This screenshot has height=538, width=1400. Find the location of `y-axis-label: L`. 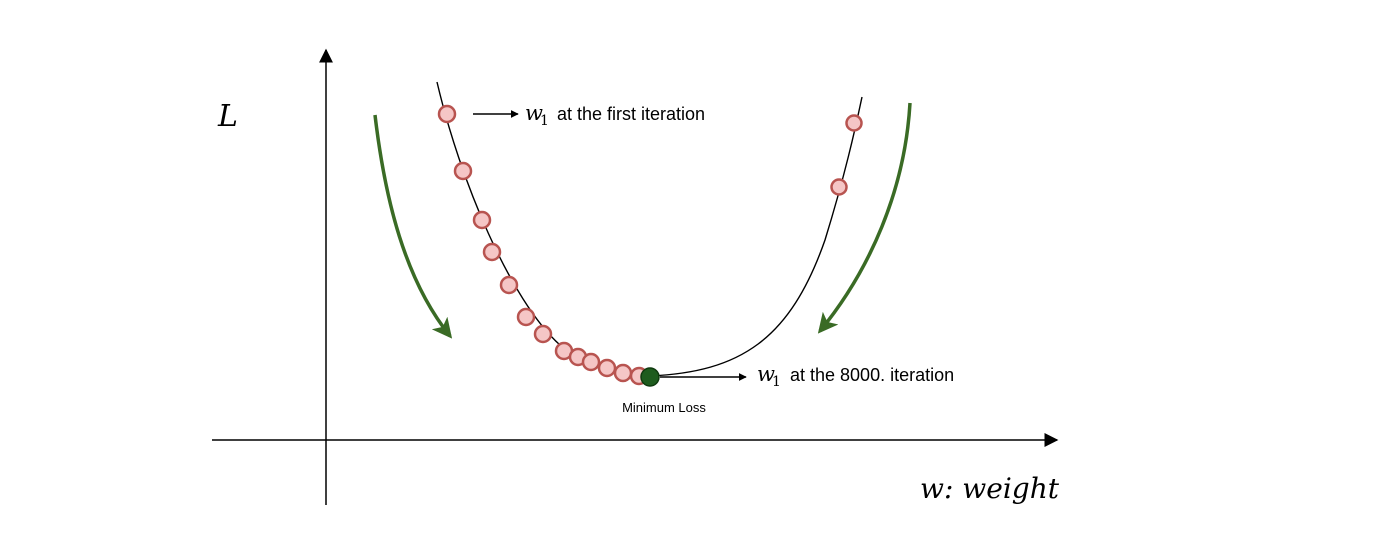

y-axis-label: L is located at coordinates (227, 116).